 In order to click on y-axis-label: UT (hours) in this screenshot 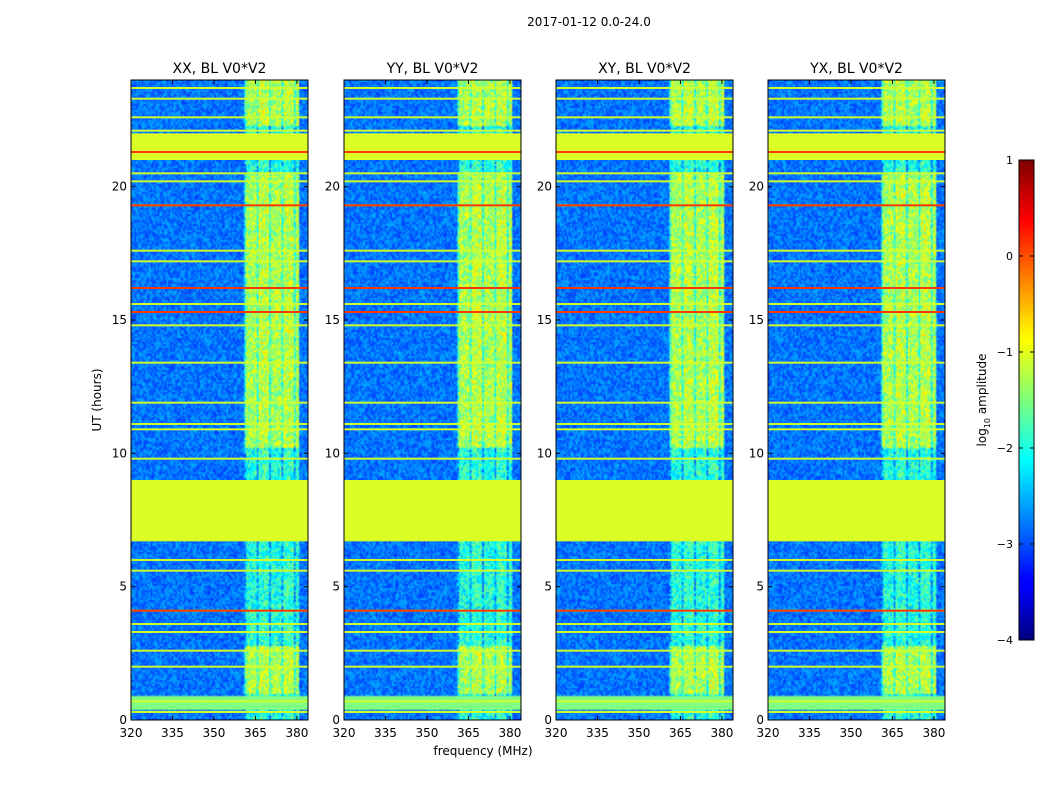, I will do `click(97, 399)`.